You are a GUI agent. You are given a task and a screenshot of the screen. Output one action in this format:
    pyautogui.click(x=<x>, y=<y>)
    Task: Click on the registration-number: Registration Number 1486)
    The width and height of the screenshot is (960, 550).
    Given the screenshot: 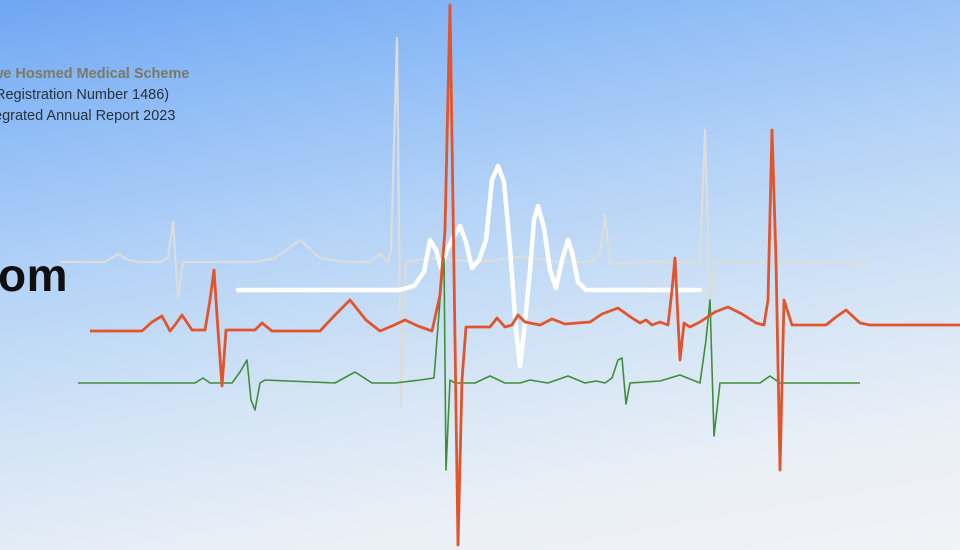 What is the action you would take?
    pyautogui.click(x=85, y=95)
    